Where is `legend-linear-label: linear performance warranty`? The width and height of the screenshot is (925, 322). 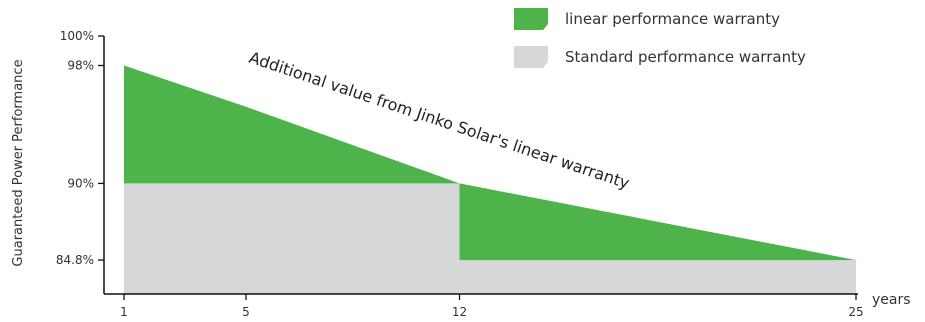
legend-linear-label: linear performance warranty is located at coordinates (672, 19).